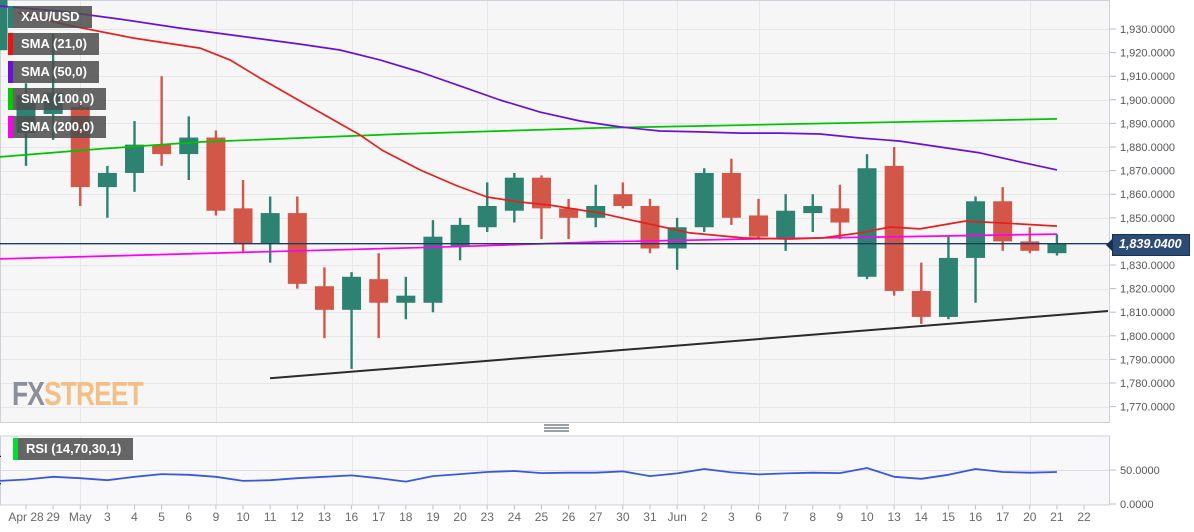 Image resolution: width=1194 pixels, height=532 pixels. What do you see at coordinates (1147, 313) in the screenshot?
I see `price-axis-label: 1,810.0000` at bounding box center [1147, 313].